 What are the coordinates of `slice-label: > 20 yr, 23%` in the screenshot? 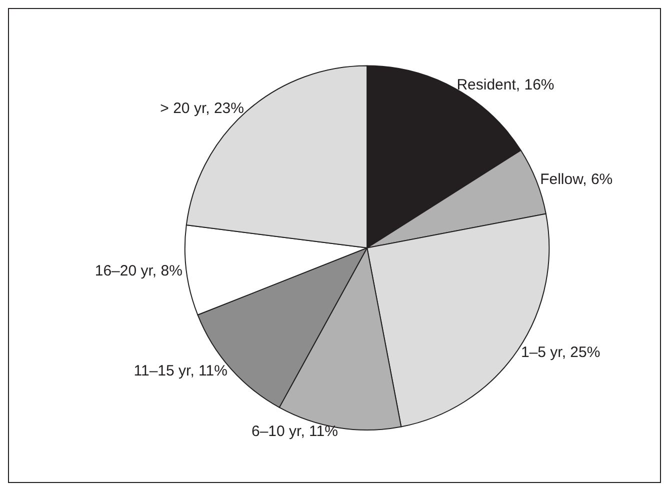 It's located at (202, 108).